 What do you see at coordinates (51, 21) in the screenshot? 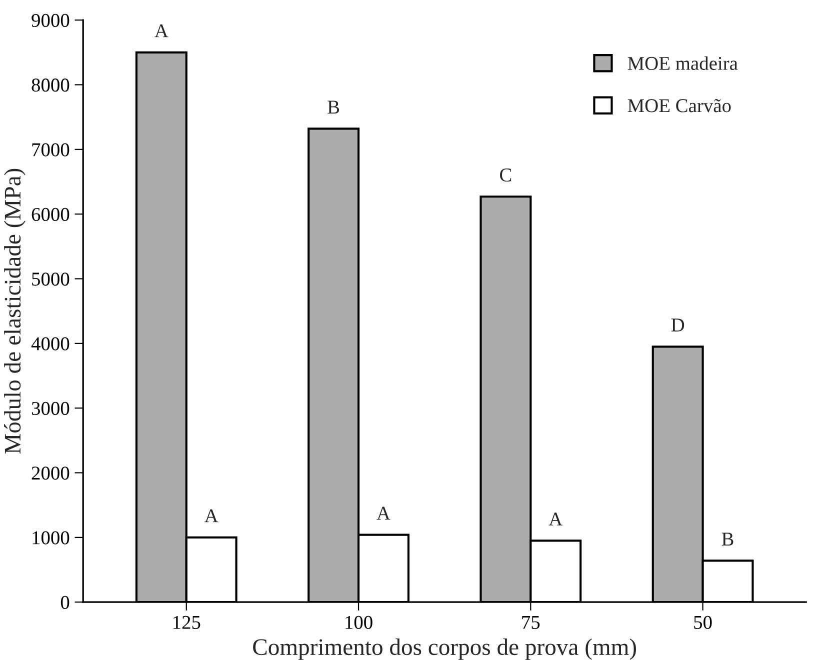
I see `y-tick-label: 9000` at bounding box center [51, 21].